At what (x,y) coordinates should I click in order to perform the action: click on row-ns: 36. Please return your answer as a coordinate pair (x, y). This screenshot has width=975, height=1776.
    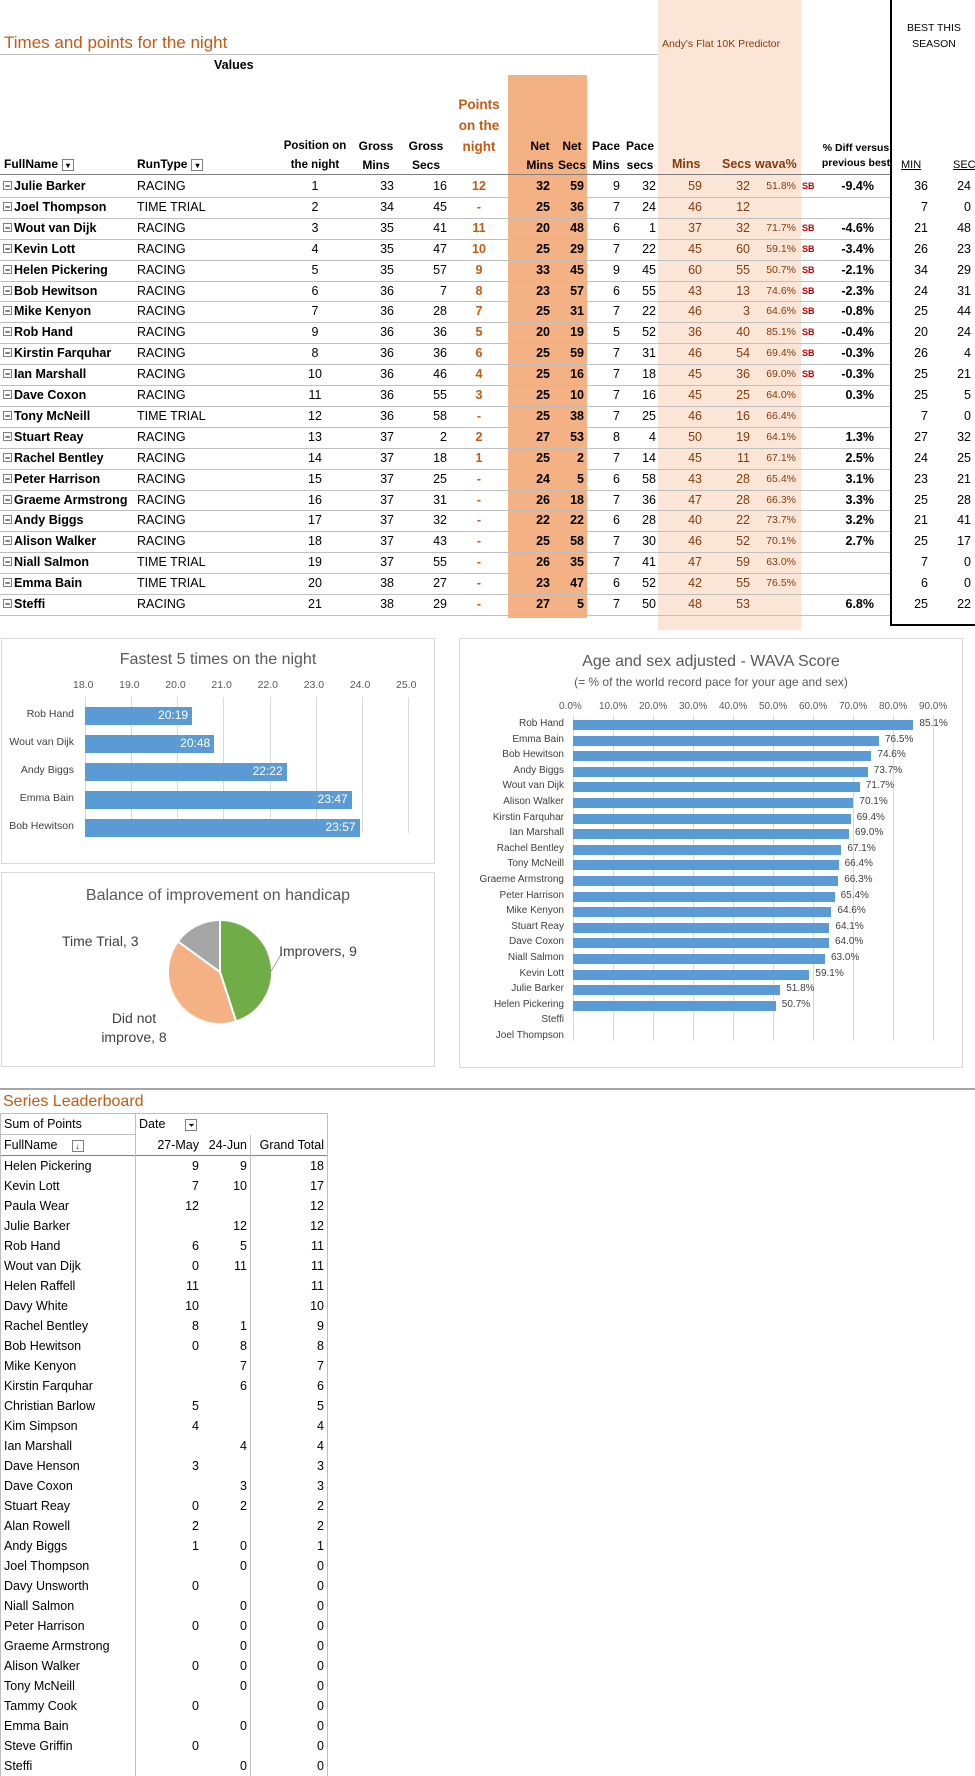
    Looking at the image, I should click on (577, 206).